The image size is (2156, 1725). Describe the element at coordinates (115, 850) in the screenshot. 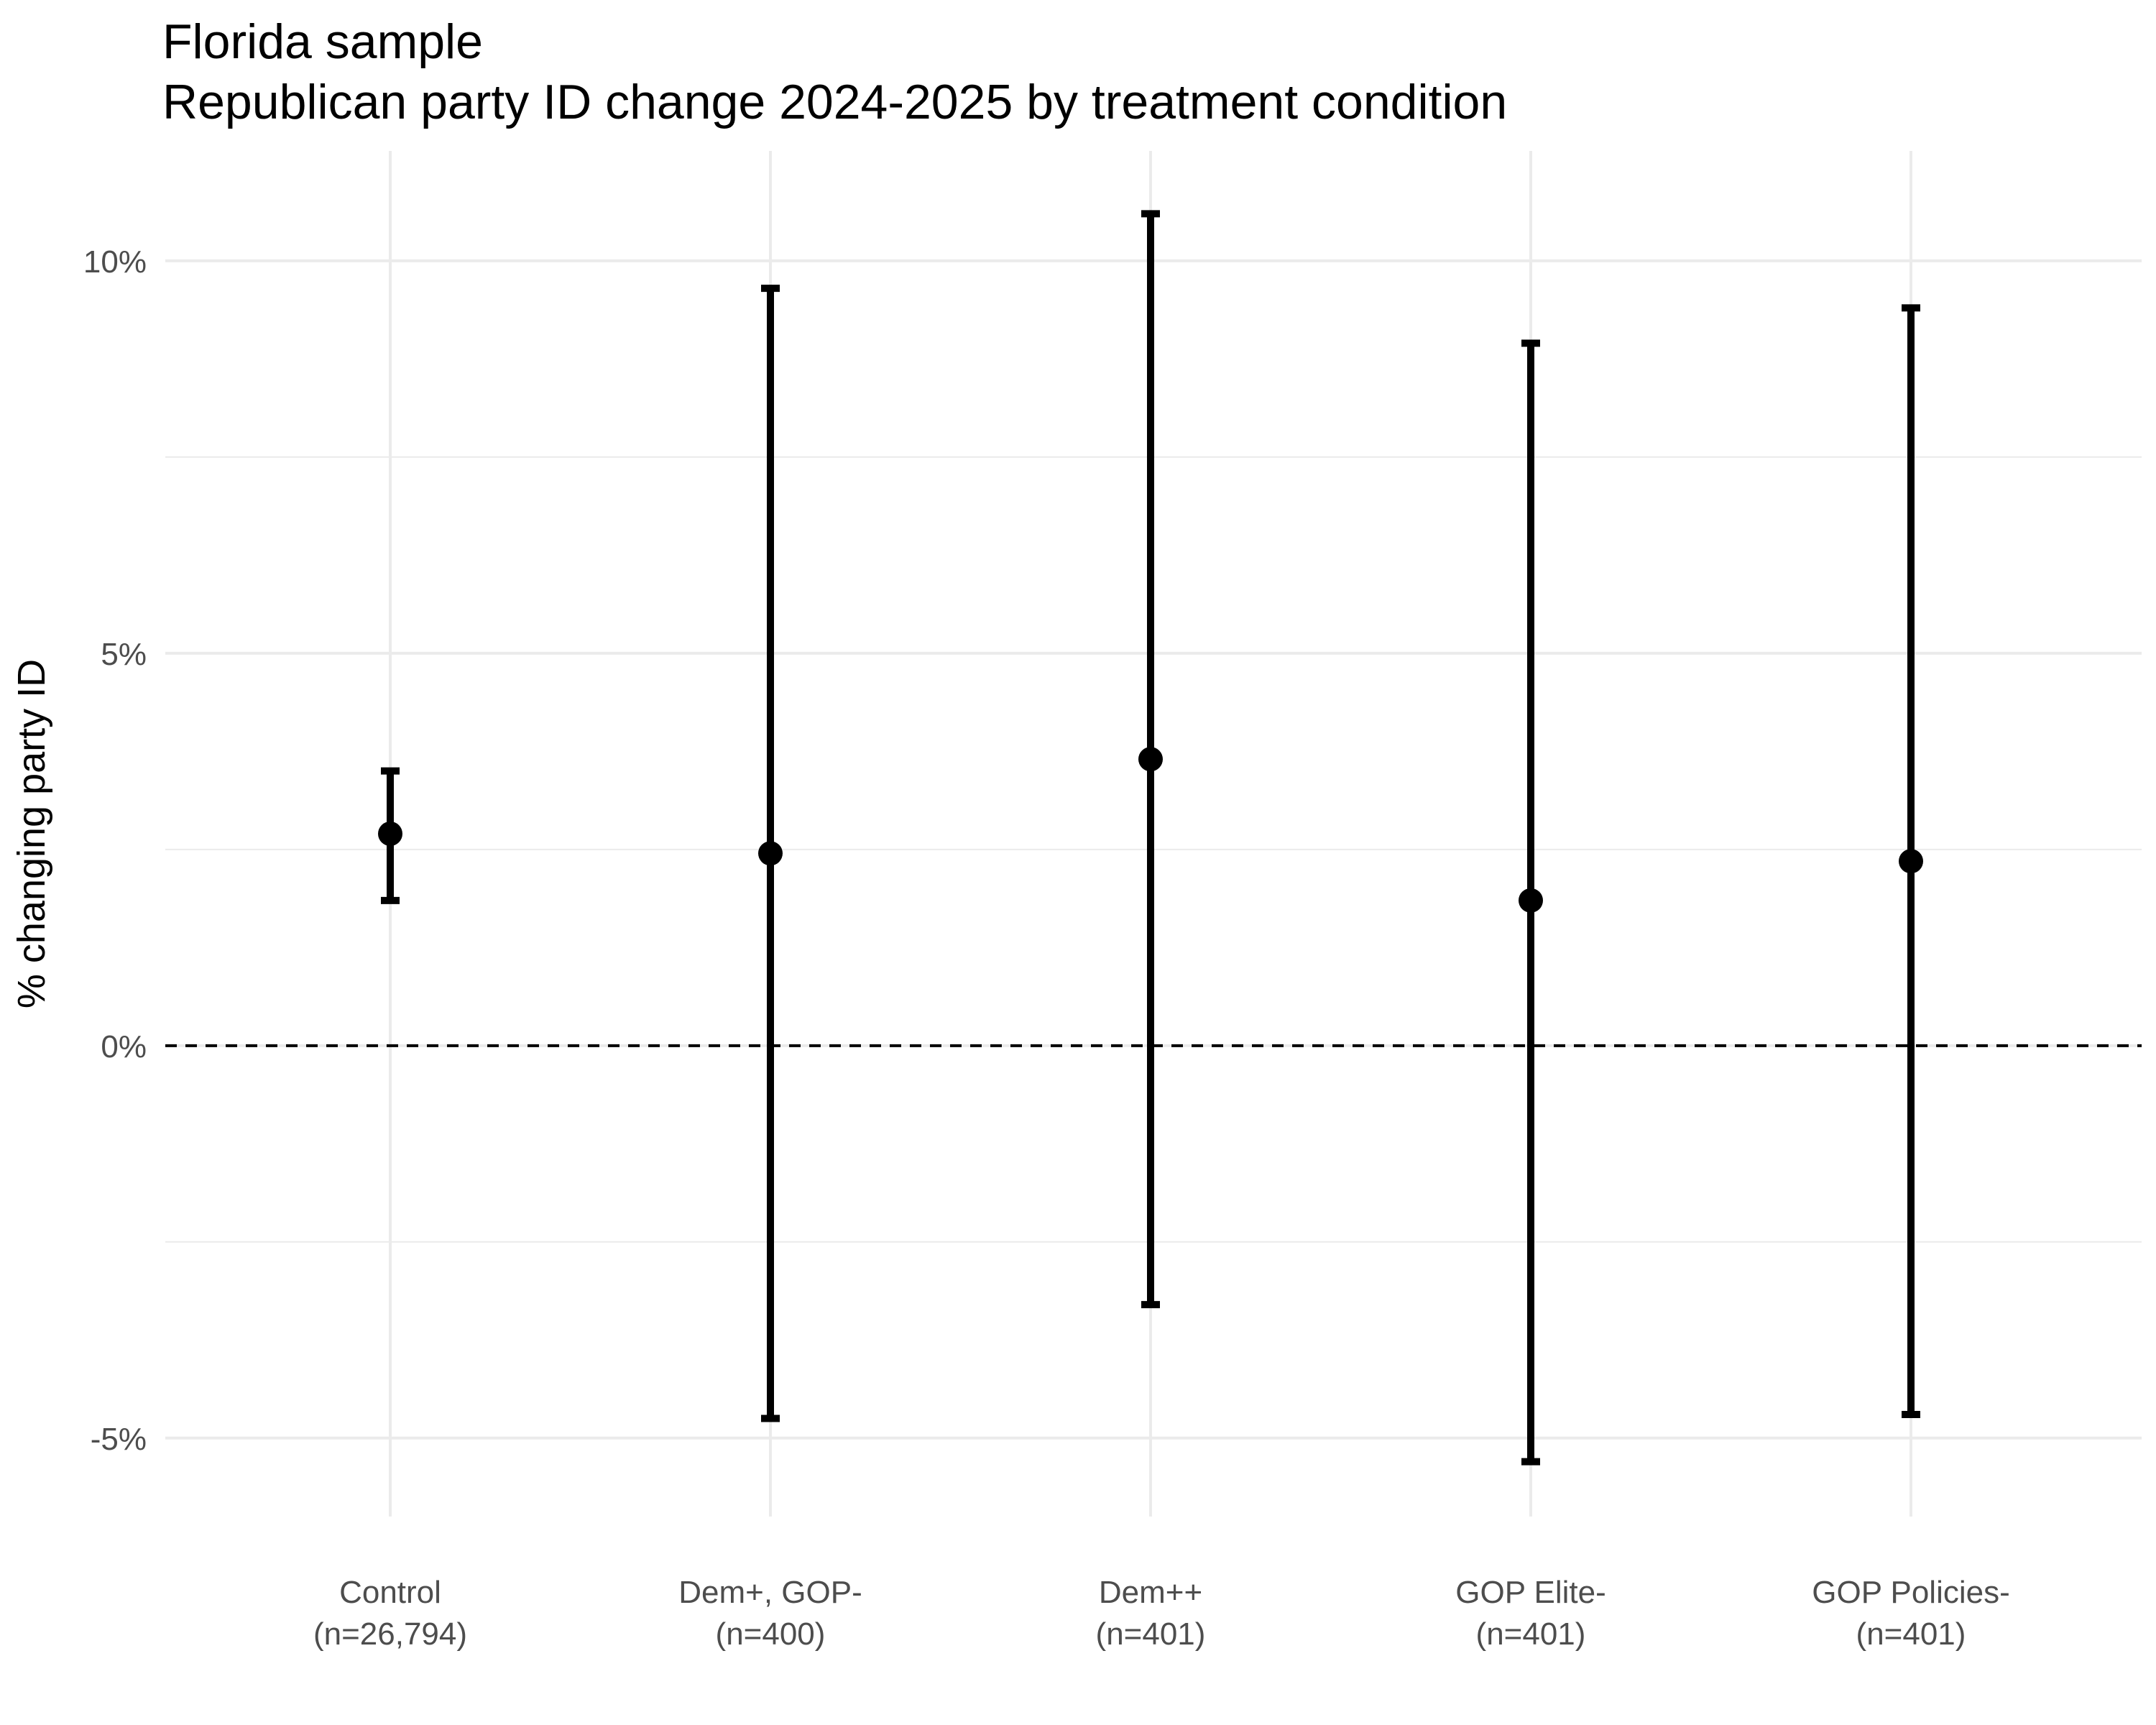

I see `y-tick-labels: -5% 0% 5% 10%` at that location.